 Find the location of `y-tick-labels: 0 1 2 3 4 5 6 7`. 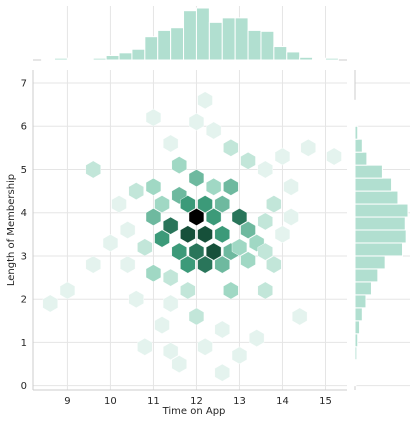

y-tick-labels: 0 1 2 3 4 5 6 7 is located at coordinates (24, 235).